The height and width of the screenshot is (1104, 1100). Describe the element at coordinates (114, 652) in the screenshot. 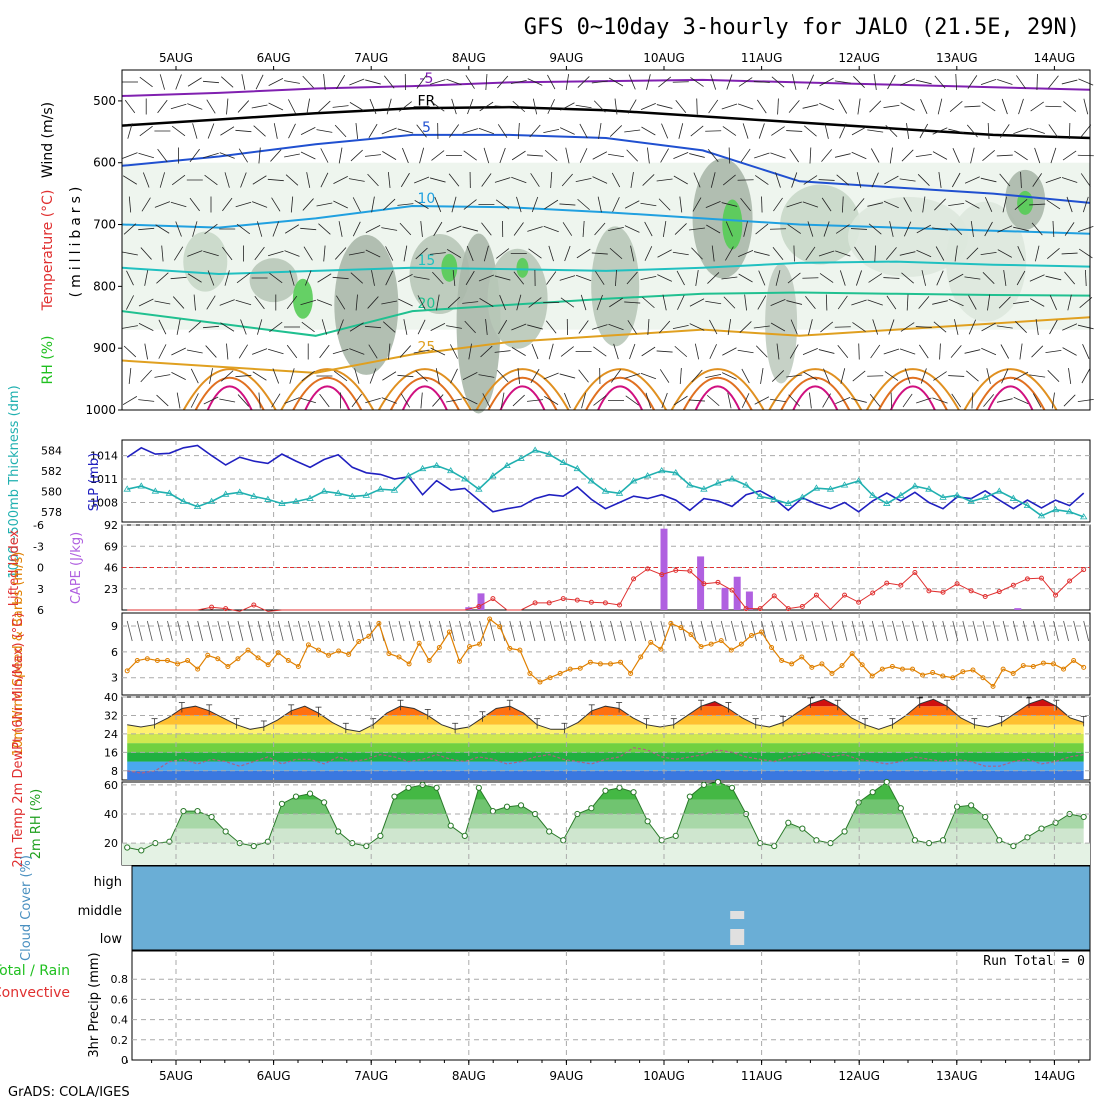

I see `wind-tick-label: 6` at that location.